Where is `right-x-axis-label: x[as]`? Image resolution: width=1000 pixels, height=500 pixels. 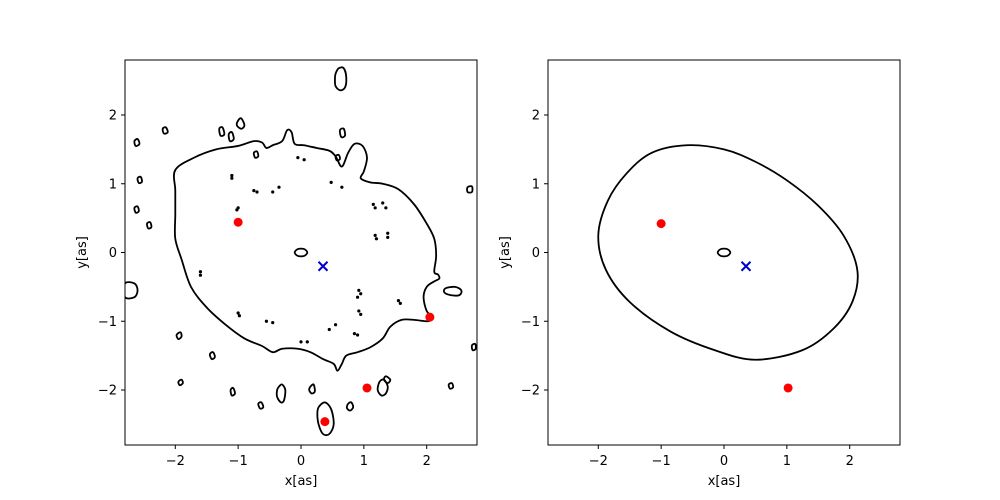 right-x-axis-label: x[as] is located at coordinates (724, 481).